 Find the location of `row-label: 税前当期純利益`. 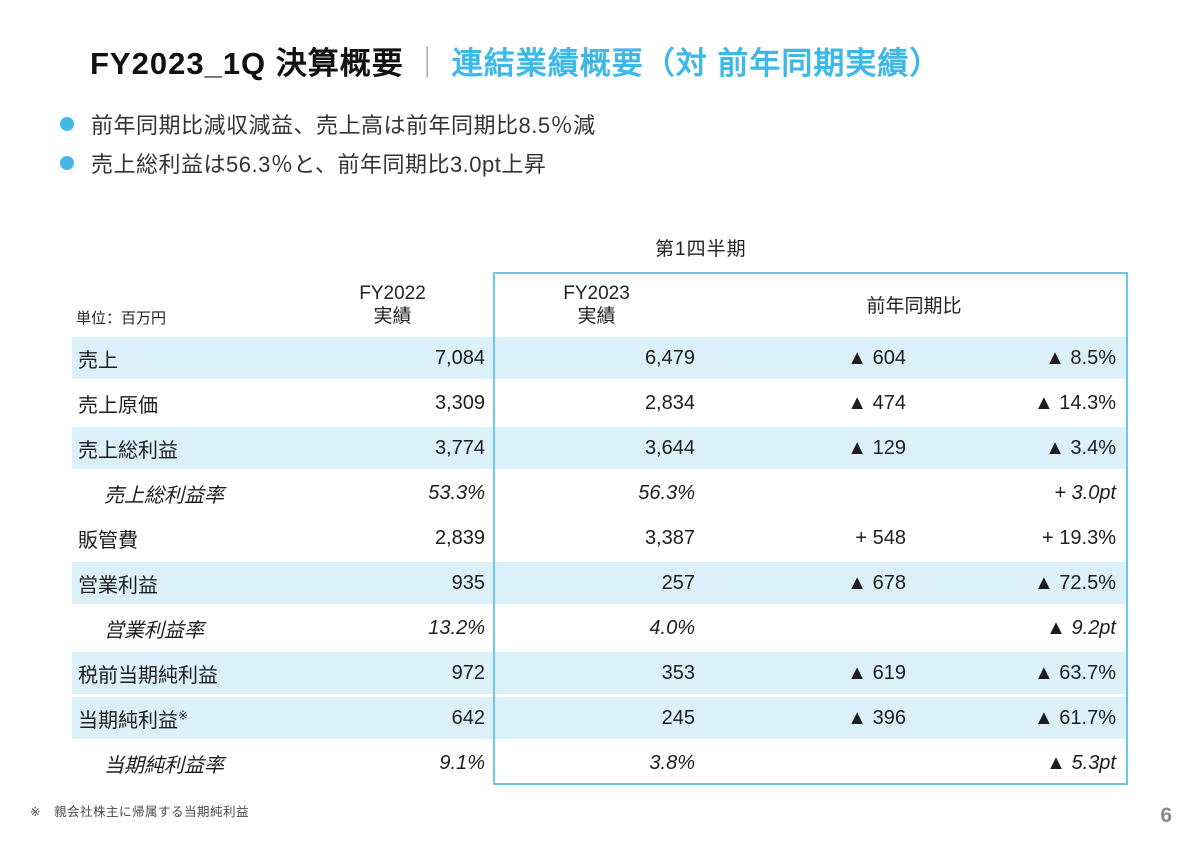

row-label: 税前当期純利益 is located at coordinates (148, 675).